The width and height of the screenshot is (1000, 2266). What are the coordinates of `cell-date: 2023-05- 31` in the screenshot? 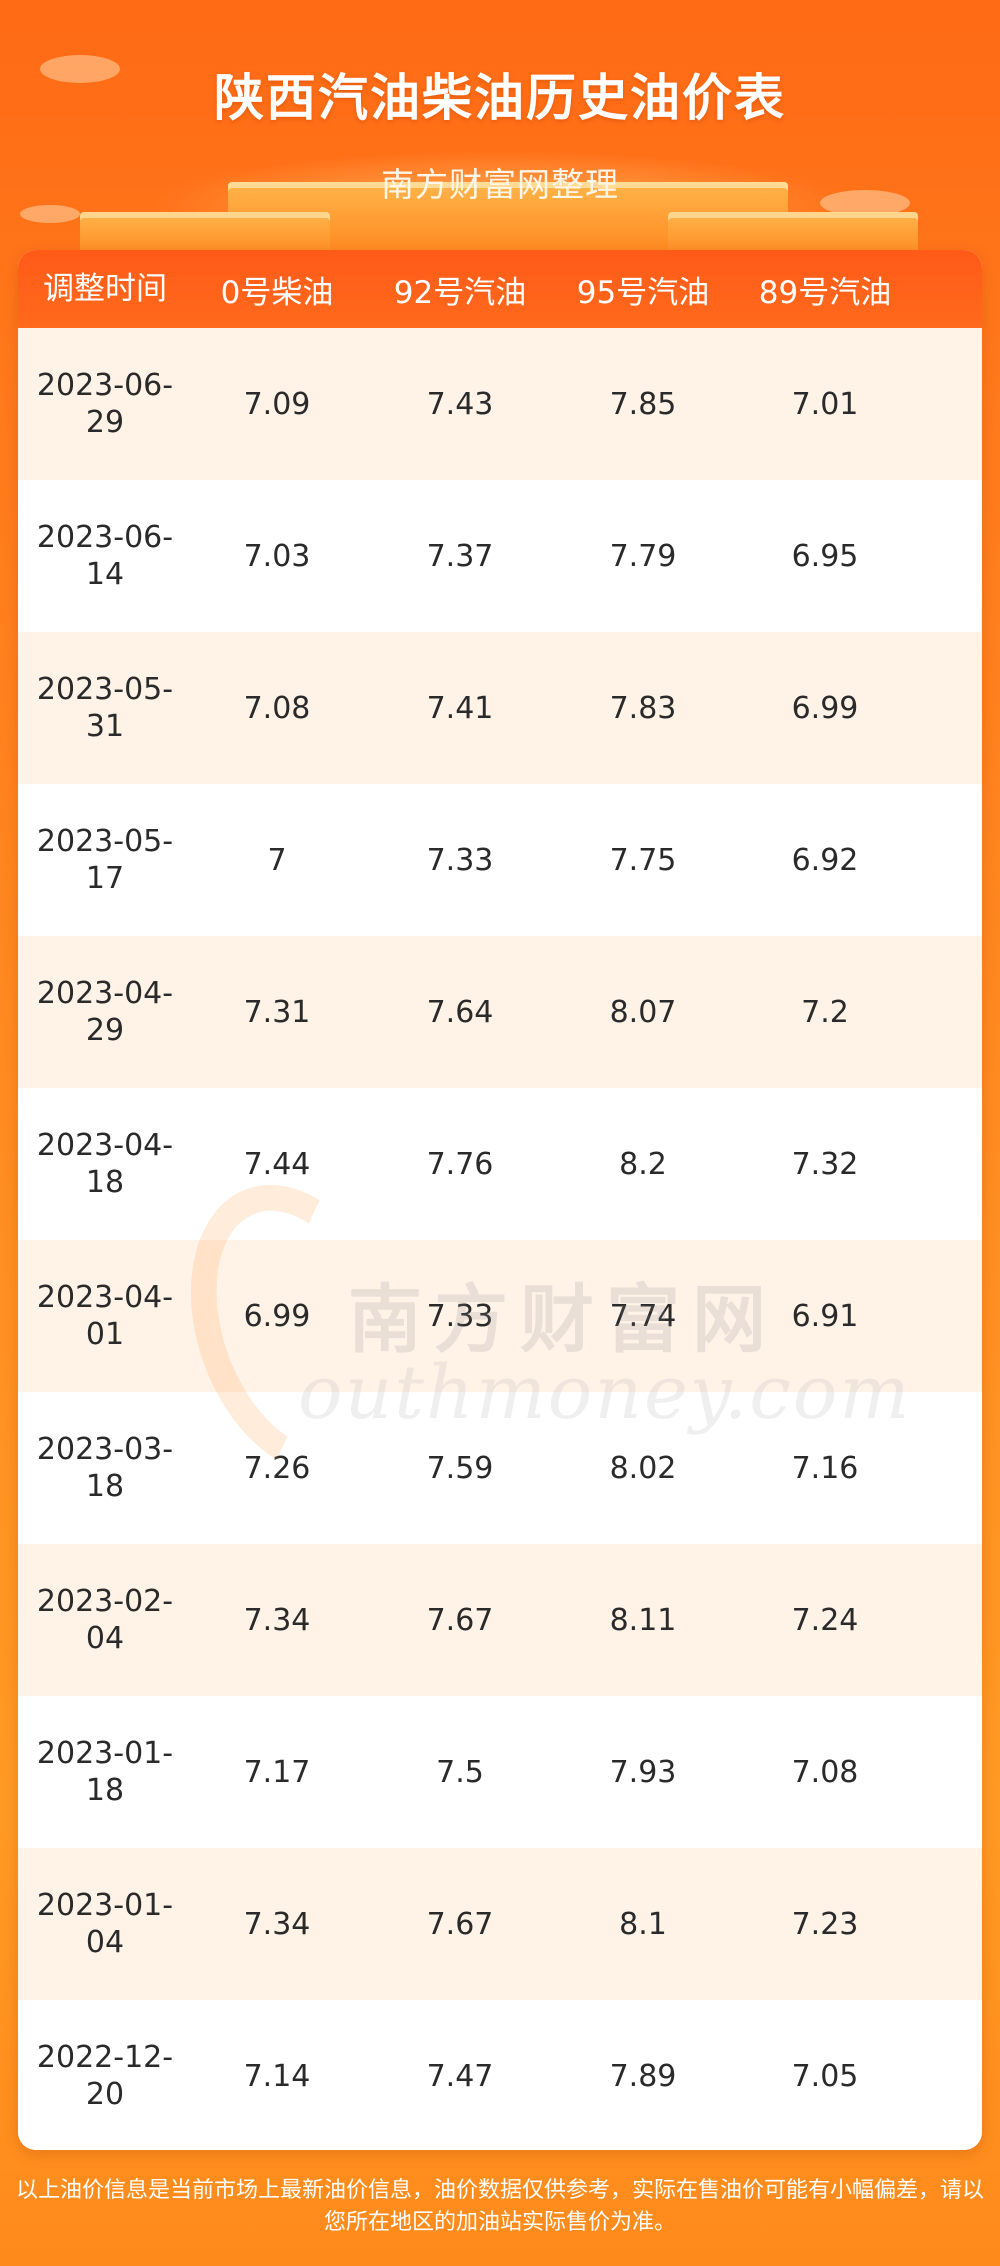 It's located at (102, 708).